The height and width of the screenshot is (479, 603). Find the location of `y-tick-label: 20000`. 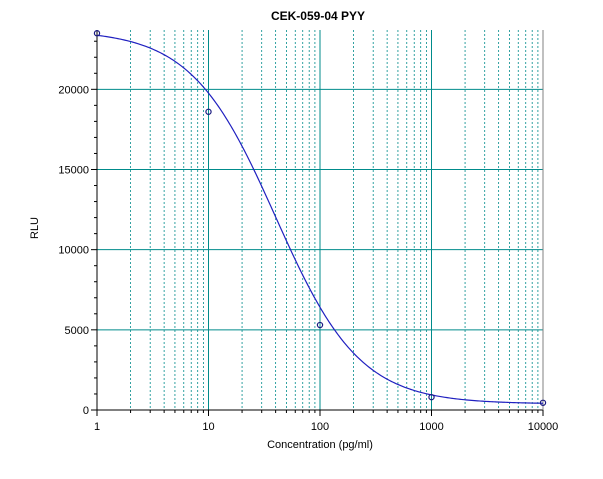

y-tick-label: 20000 is located at coordinates (73, 90).